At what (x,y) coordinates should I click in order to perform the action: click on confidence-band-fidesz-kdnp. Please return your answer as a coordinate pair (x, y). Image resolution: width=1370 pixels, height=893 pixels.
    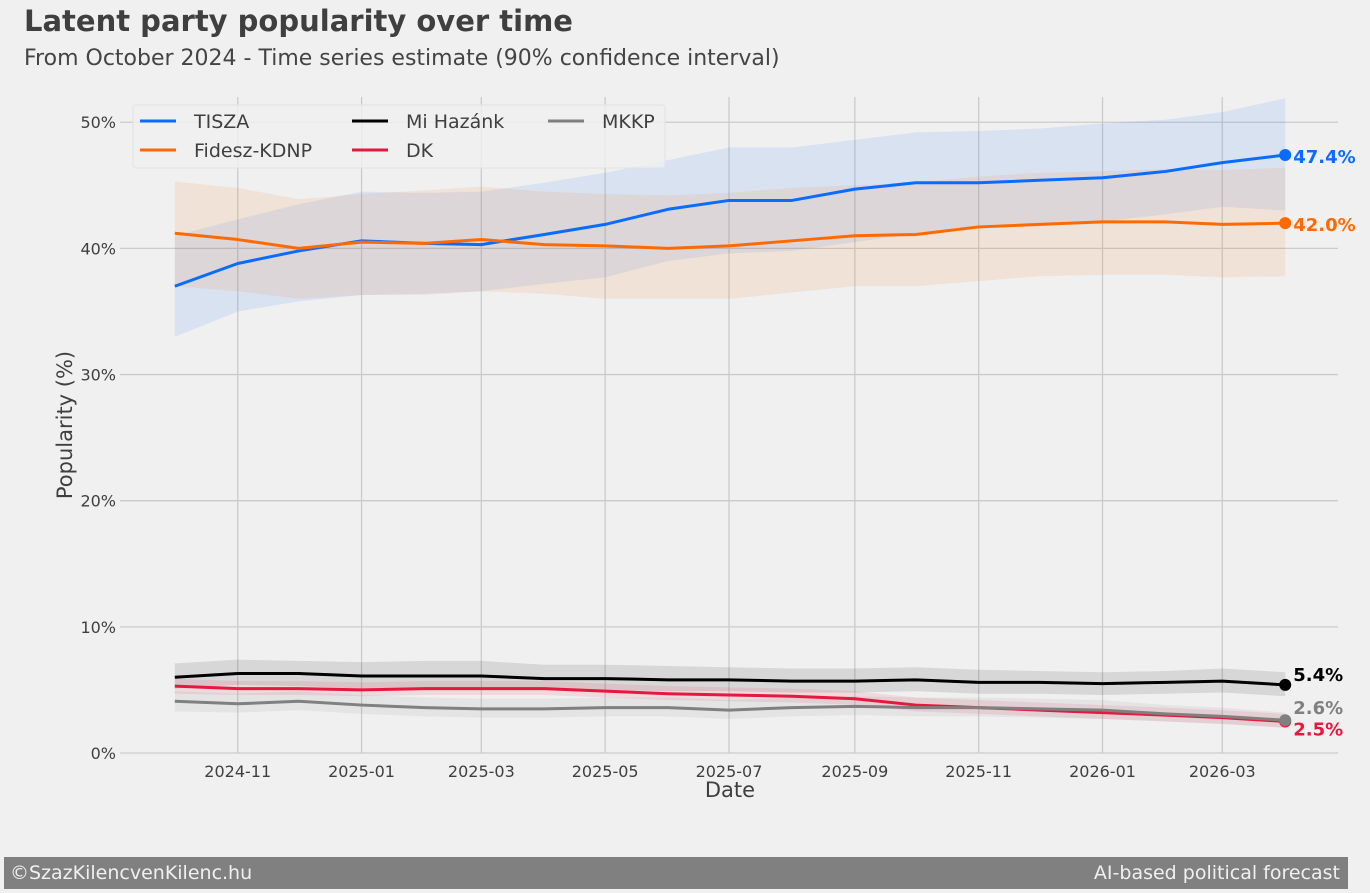
    Looking at the image, I should click on (730, 233).